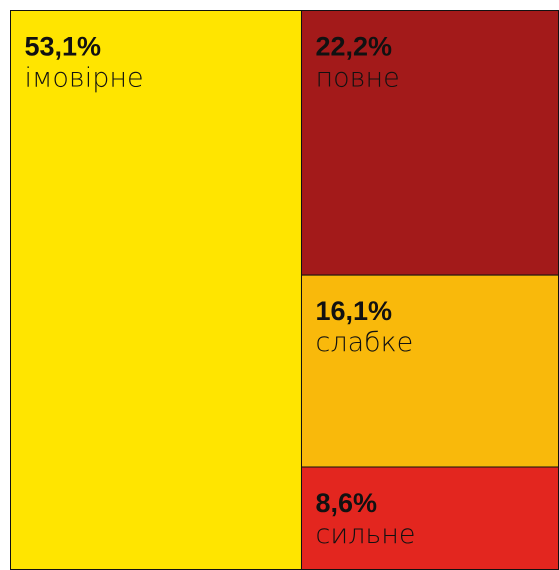 This screenshot has height=570, width=559. What do you see at coordinates (63, 47) in the screenshot?
I see `value-label: 53,1%` at bounding box center [63, 47].